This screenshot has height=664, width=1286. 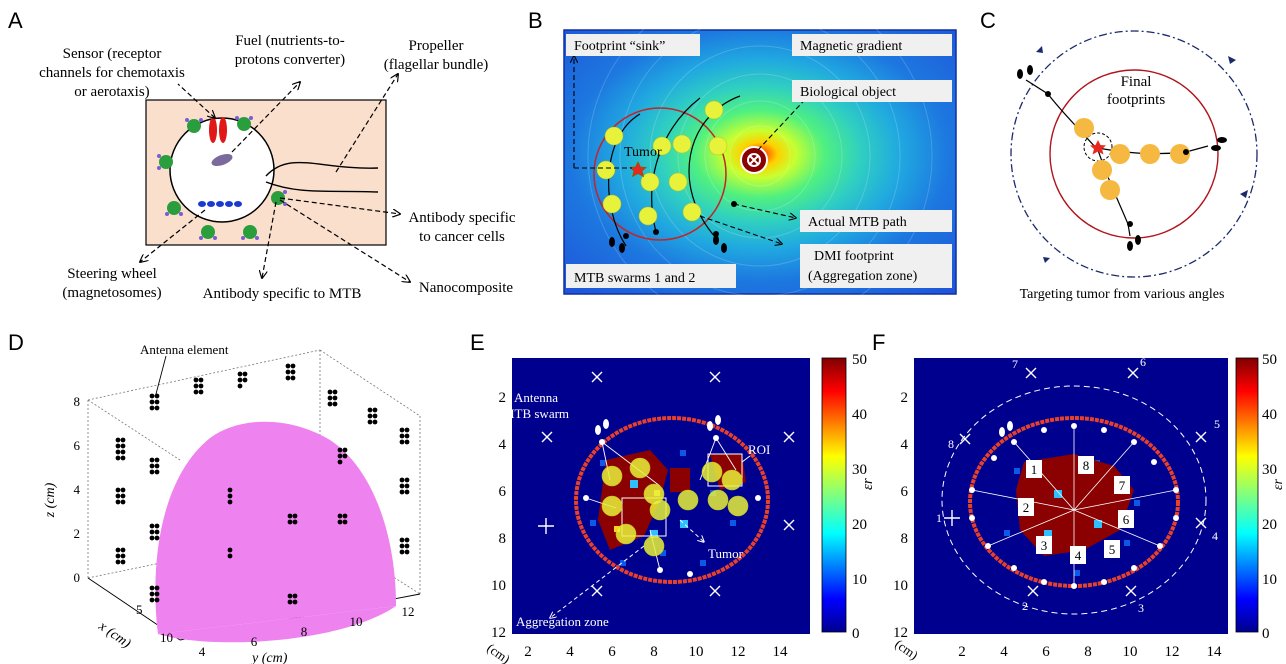 I want to click on receptor-channel-icon, so click(x=213, y=130).